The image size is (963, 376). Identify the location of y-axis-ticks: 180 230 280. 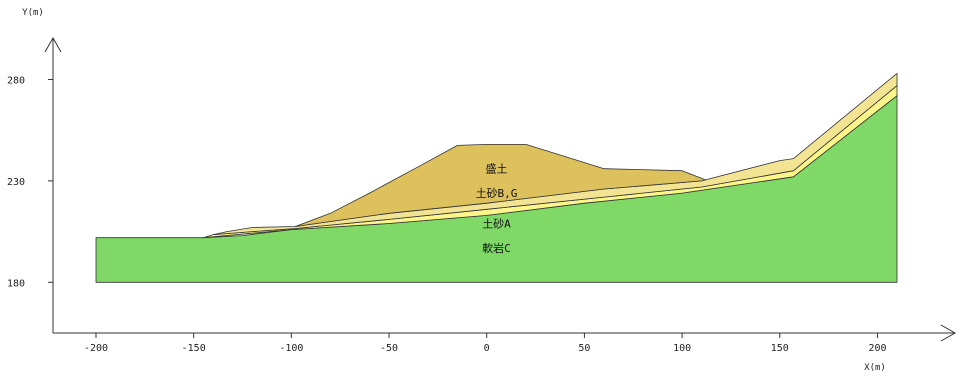
(30, 182).